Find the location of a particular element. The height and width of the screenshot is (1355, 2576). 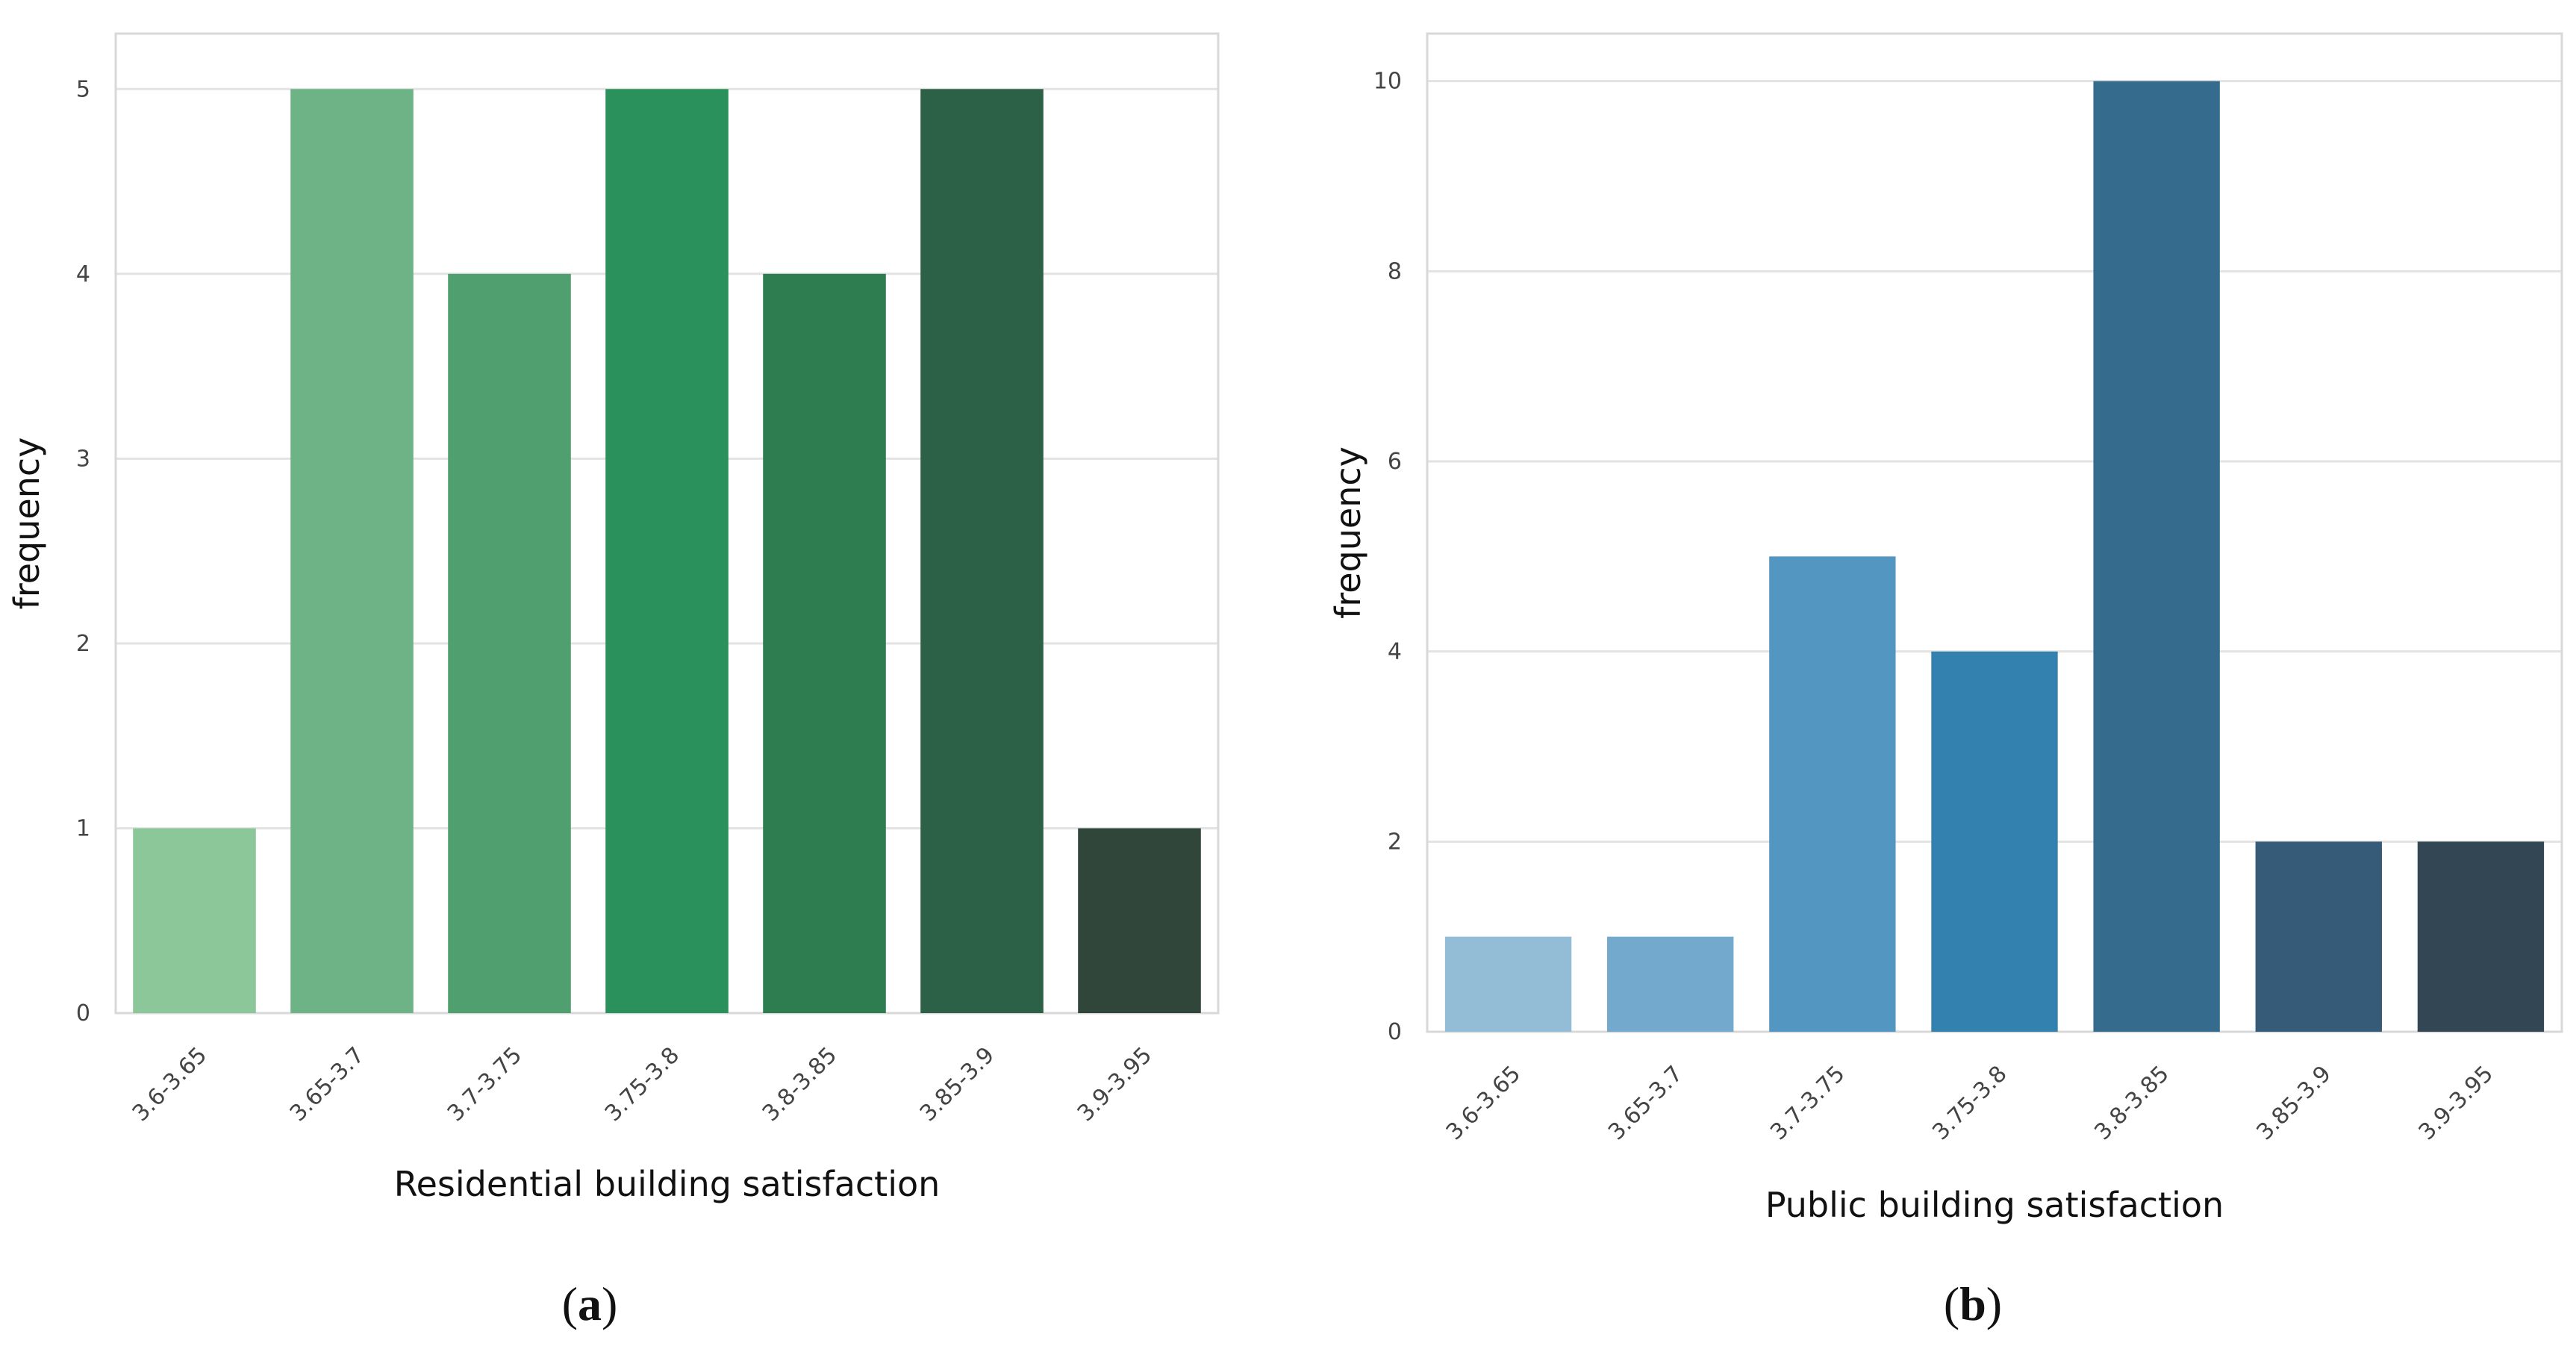

chart-a-ytick-label: 5 is located at coordinates (83, 89).